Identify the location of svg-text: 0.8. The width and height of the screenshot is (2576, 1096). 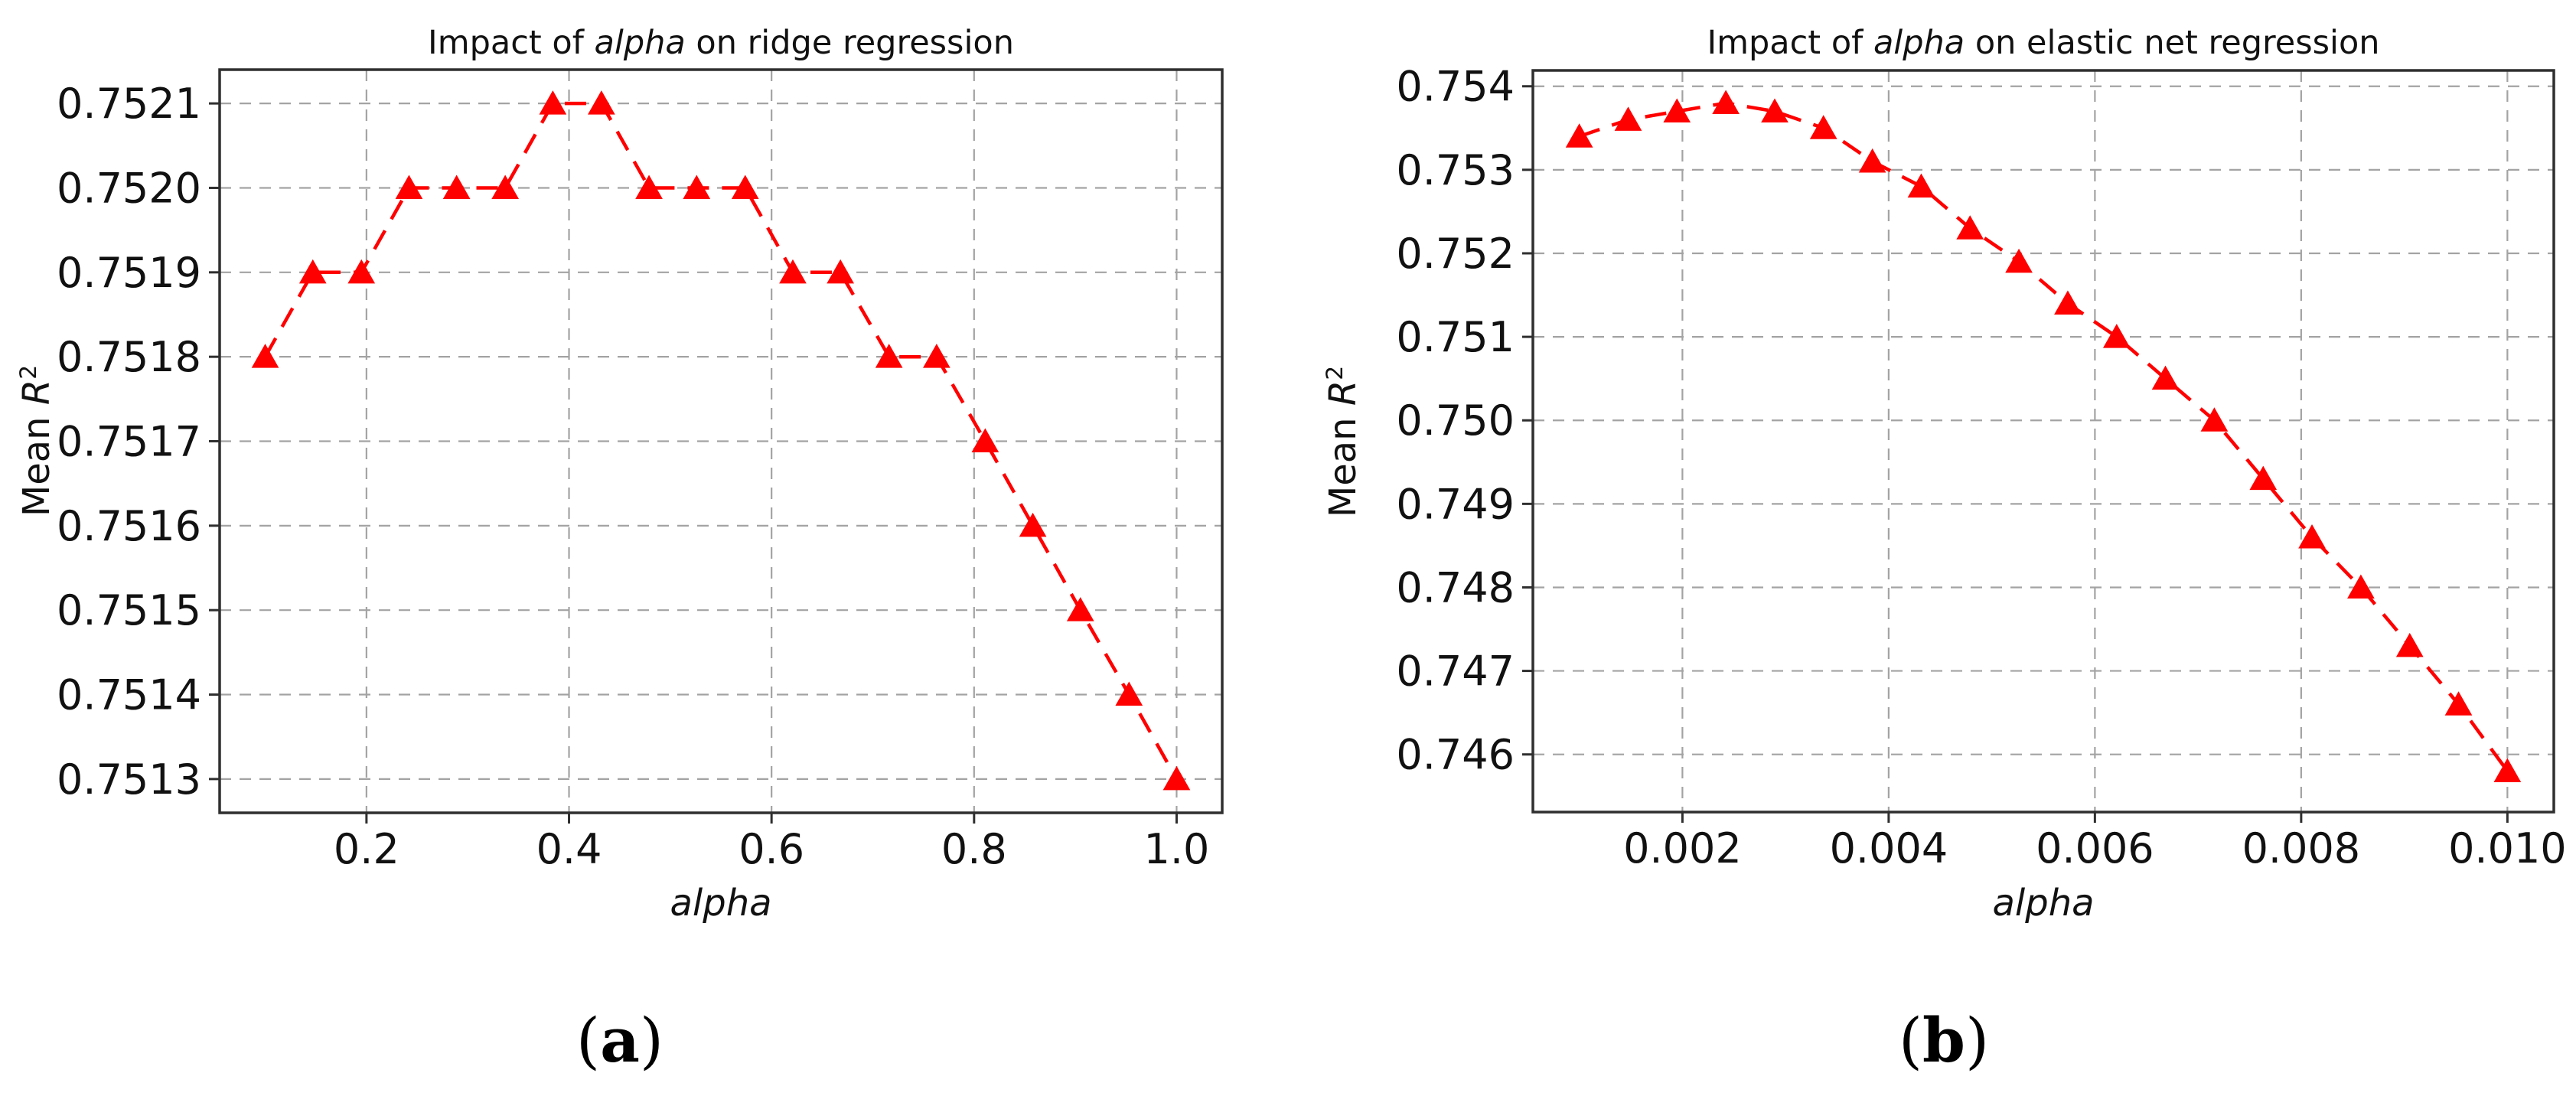
(974, 849).